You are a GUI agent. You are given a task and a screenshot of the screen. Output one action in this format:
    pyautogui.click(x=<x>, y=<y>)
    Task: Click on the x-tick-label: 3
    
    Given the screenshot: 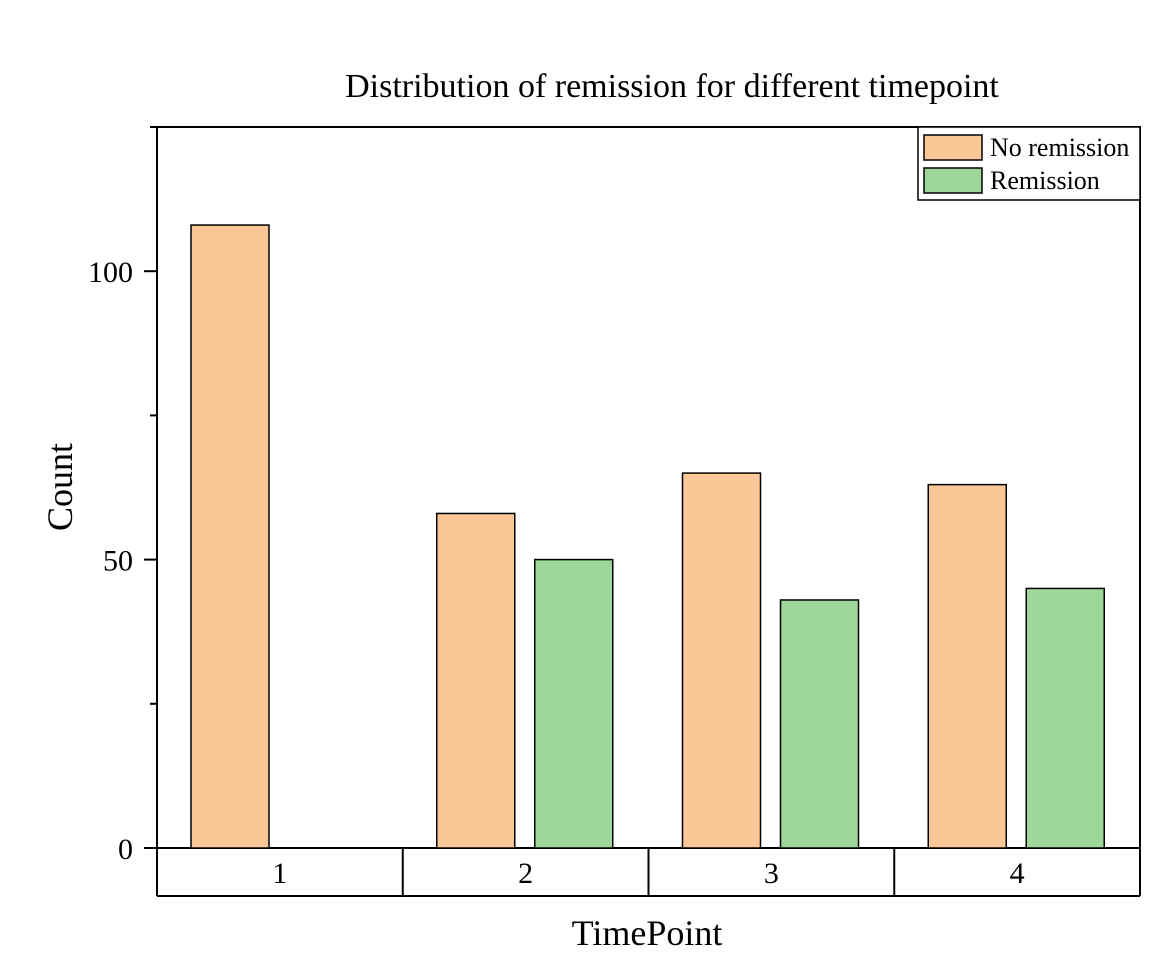 What is the action you would take?
    pyautogui.click(x=771, y=873)
    